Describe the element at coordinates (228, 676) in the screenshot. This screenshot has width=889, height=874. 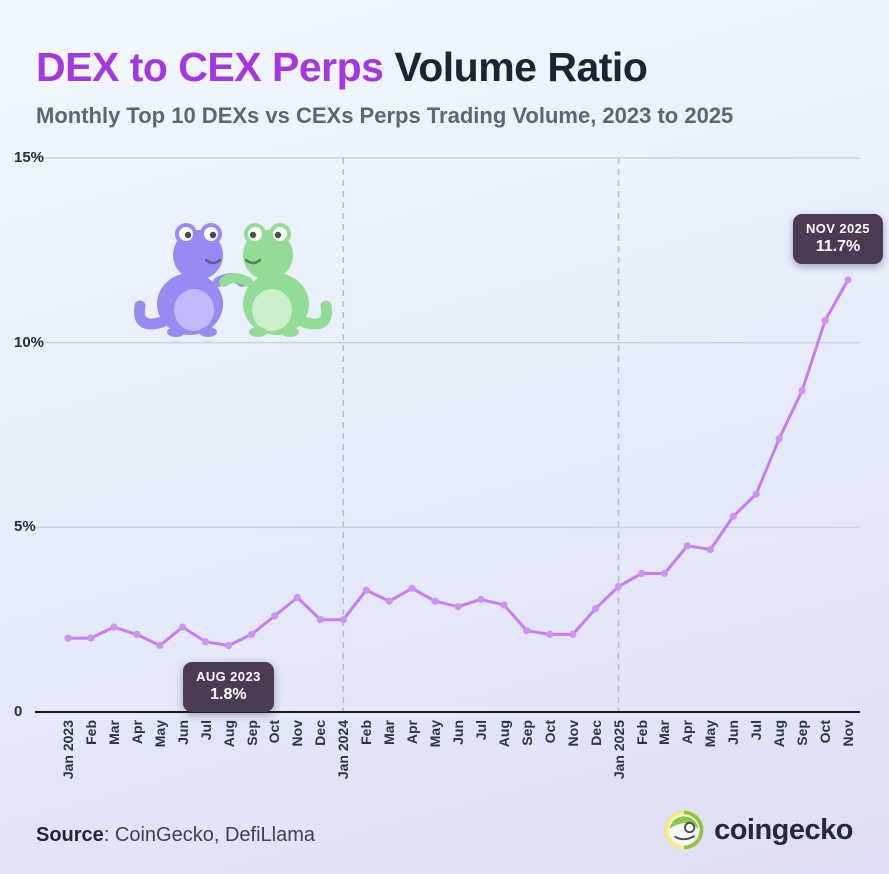
I see `annotation-label: AUG 2023` at that location.